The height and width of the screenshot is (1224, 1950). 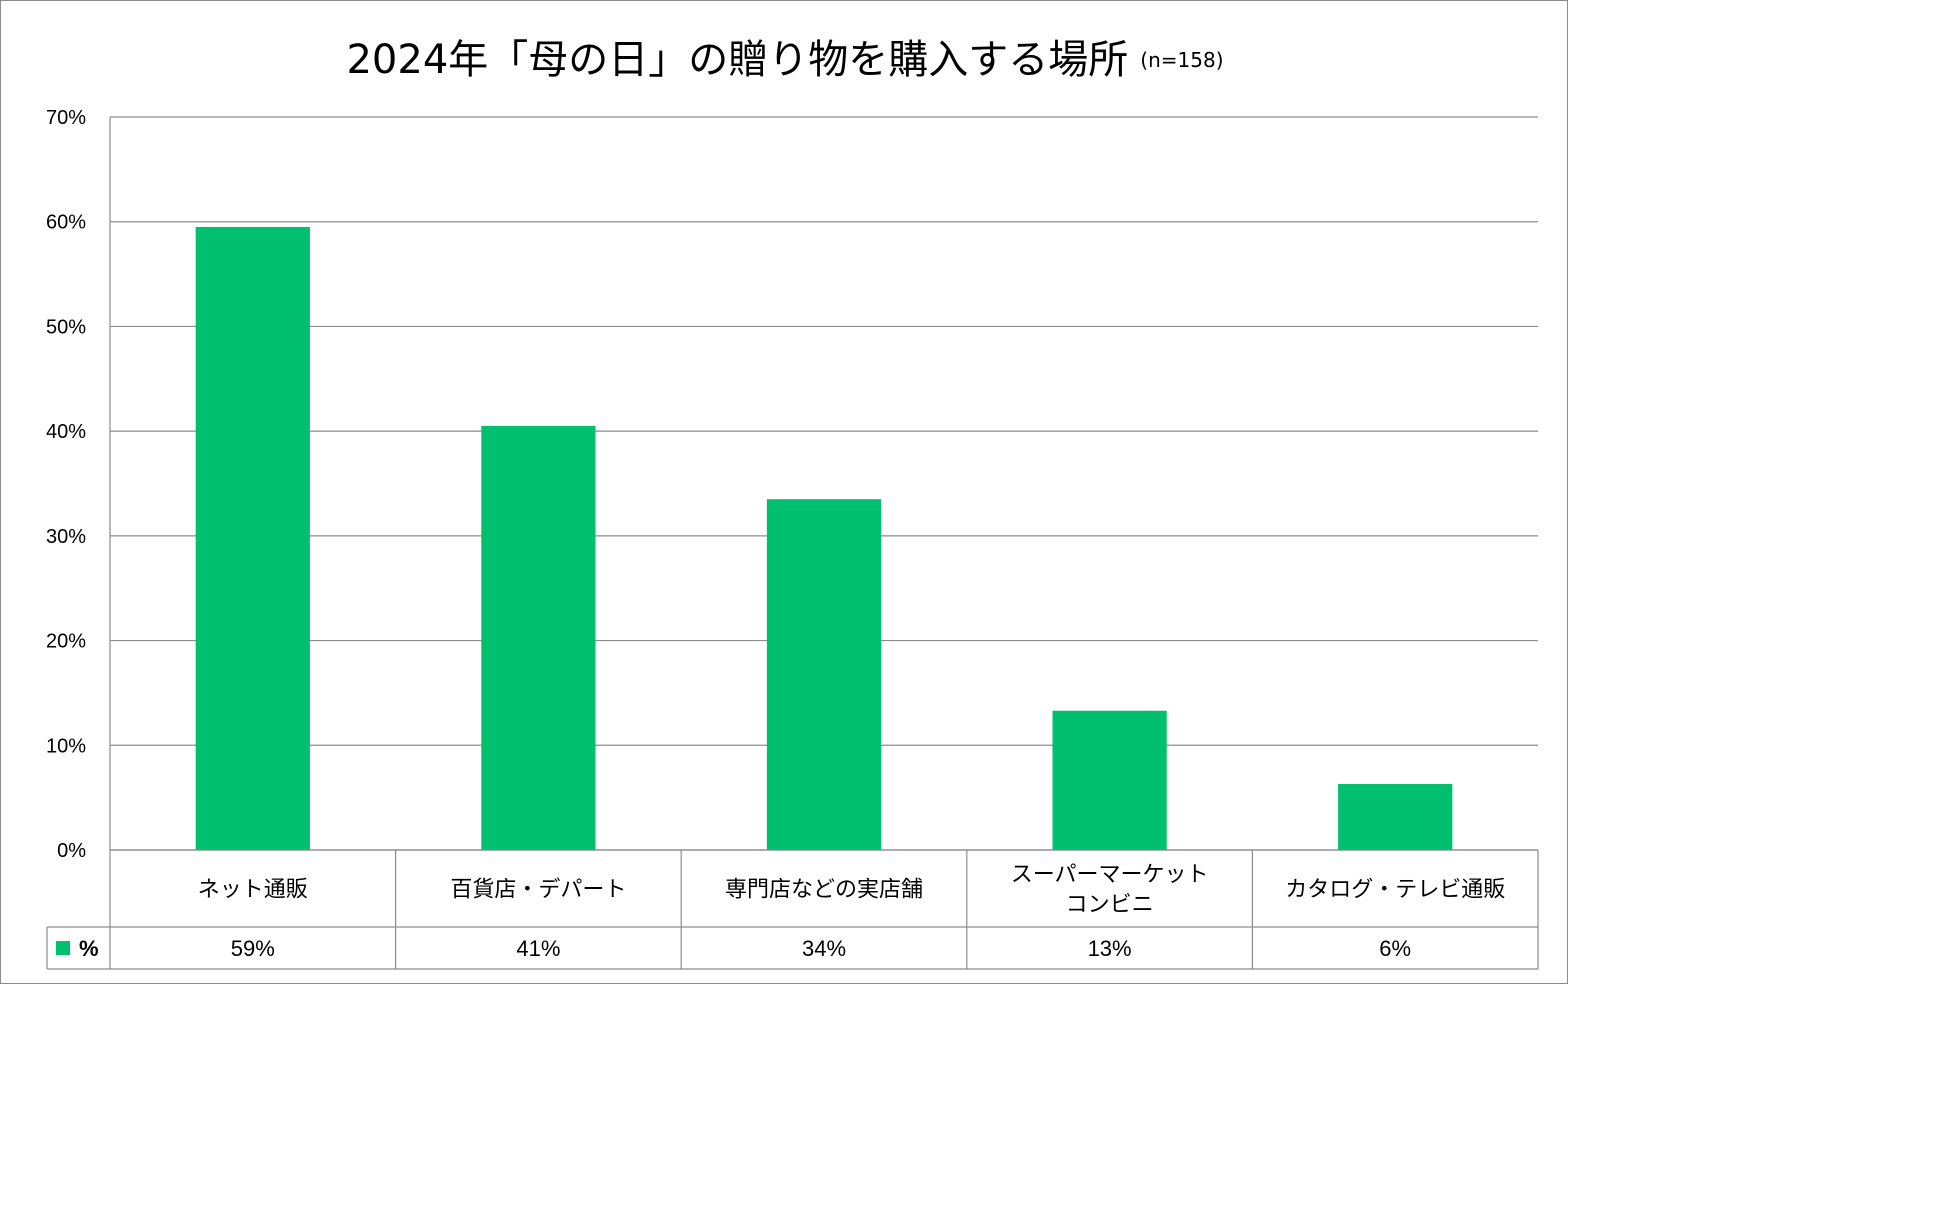 What do you see at coordinates (824, 890) in the screenshot?
I see `category-label: 専門店などの実店舗` at bounding box center [824, 890].